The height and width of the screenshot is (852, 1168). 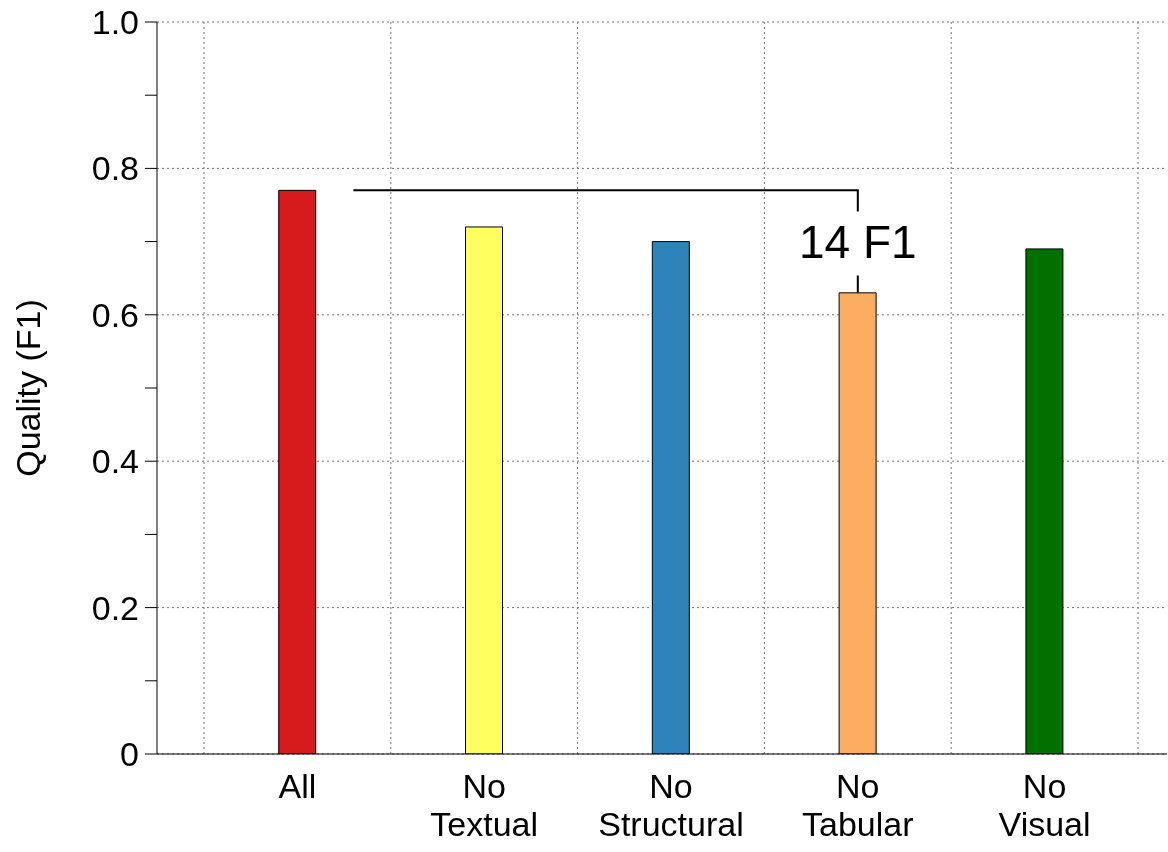 What do you see at coordinates (297, 786) in the screenshot?
I see `x-tick-label: All` at bounding box center [297, 786].